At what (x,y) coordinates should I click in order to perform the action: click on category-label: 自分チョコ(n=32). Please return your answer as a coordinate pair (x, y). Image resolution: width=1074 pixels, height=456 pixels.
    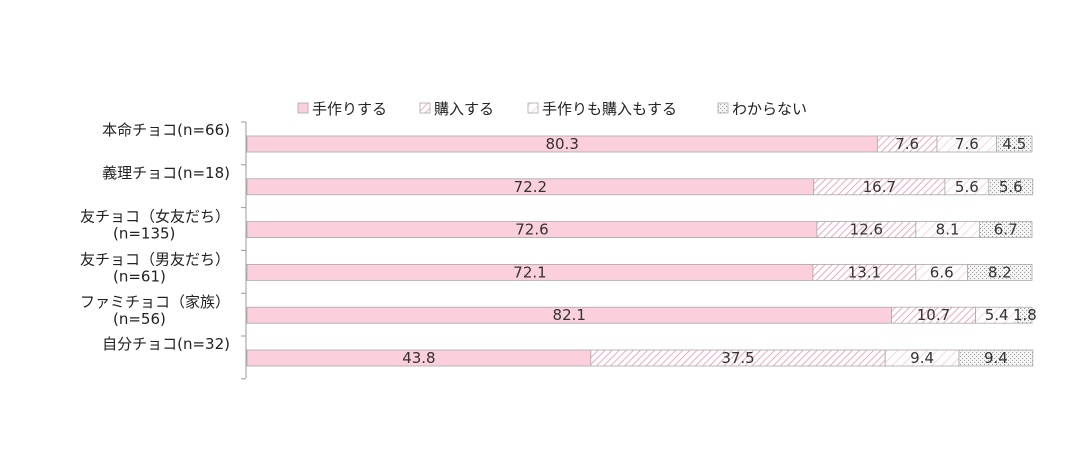
    Looking at the image, I should click on (166, 344).